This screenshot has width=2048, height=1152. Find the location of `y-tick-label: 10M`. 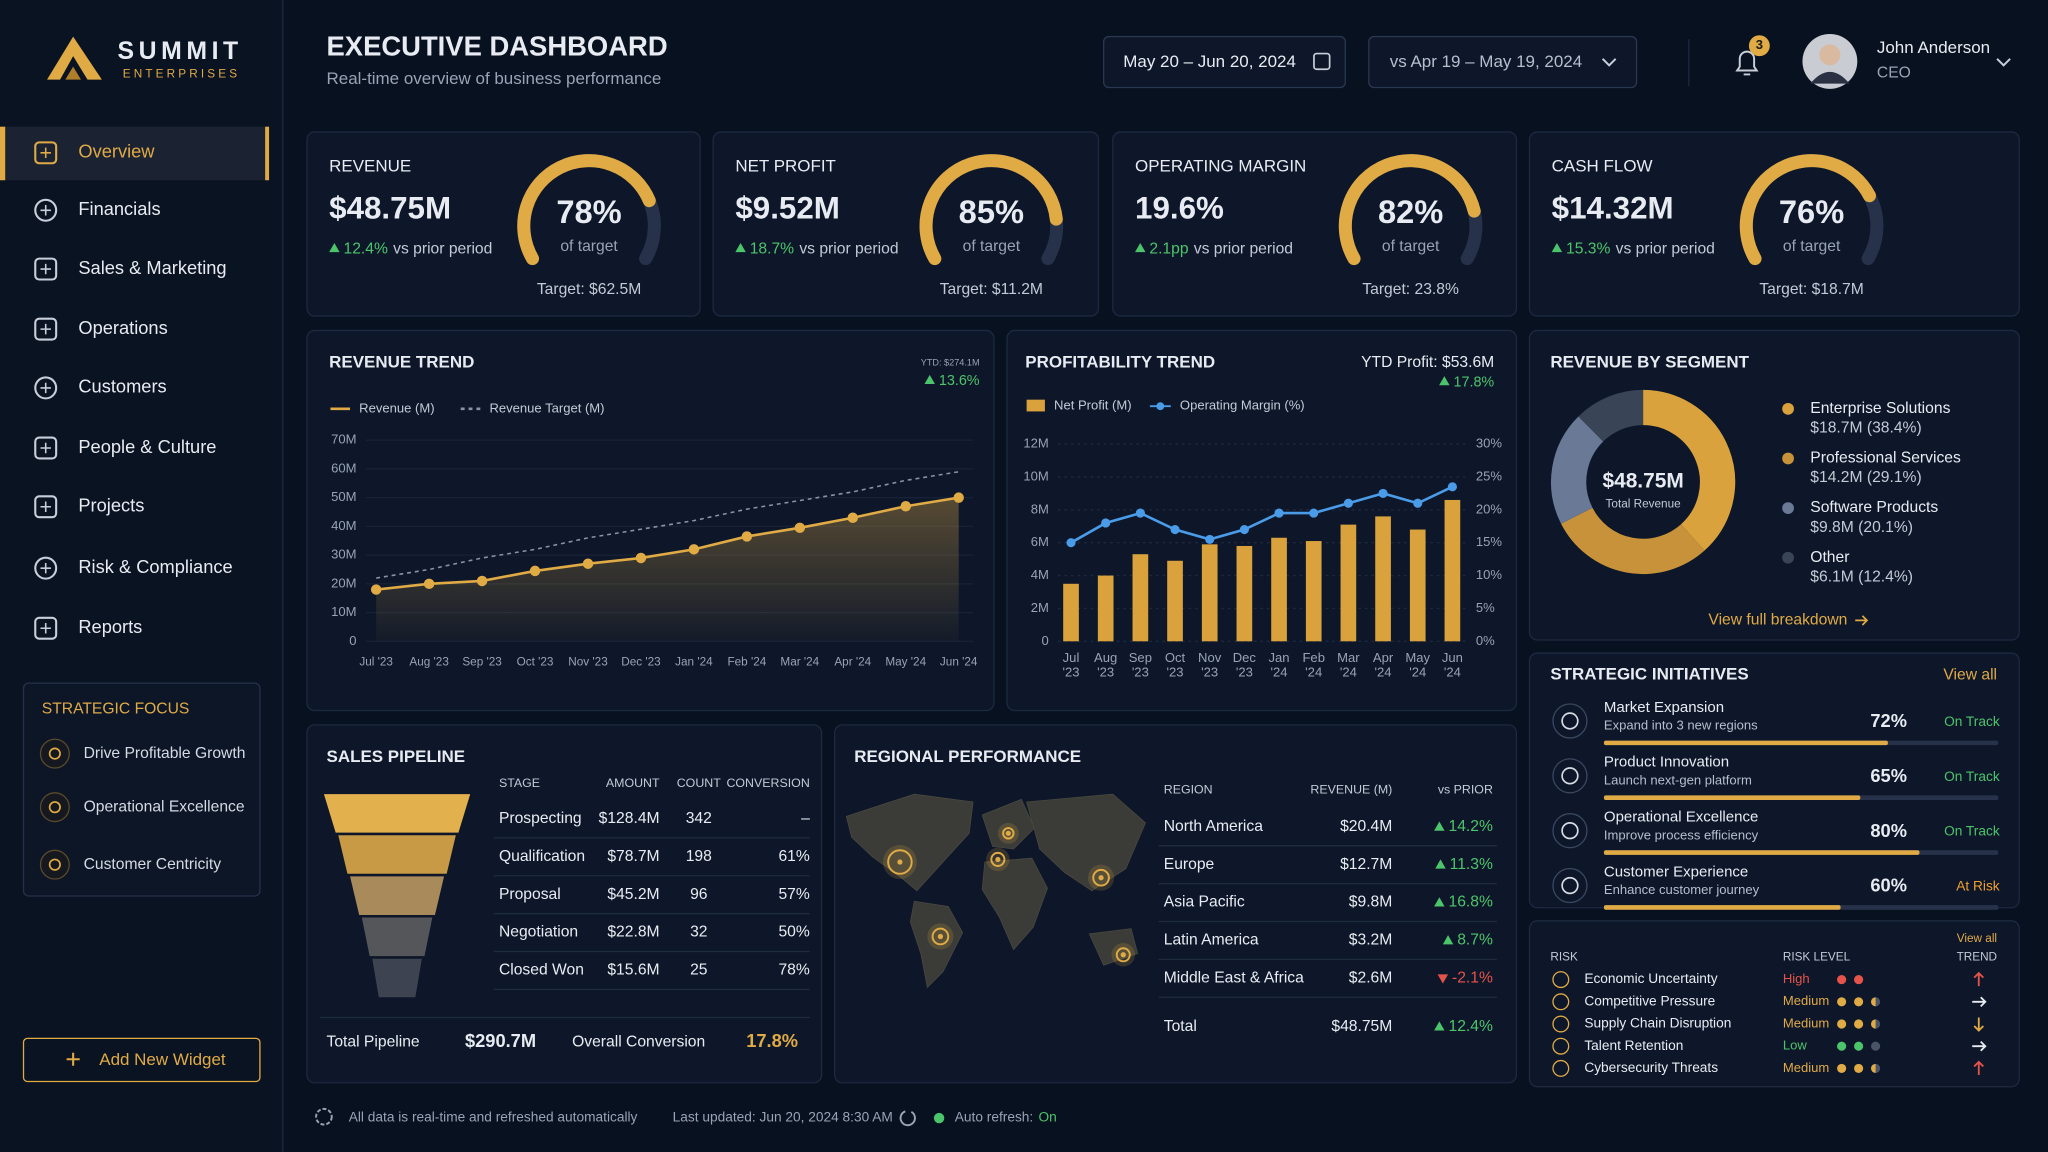

y-tick-label: 10M is located at coordinates (1035, 475).